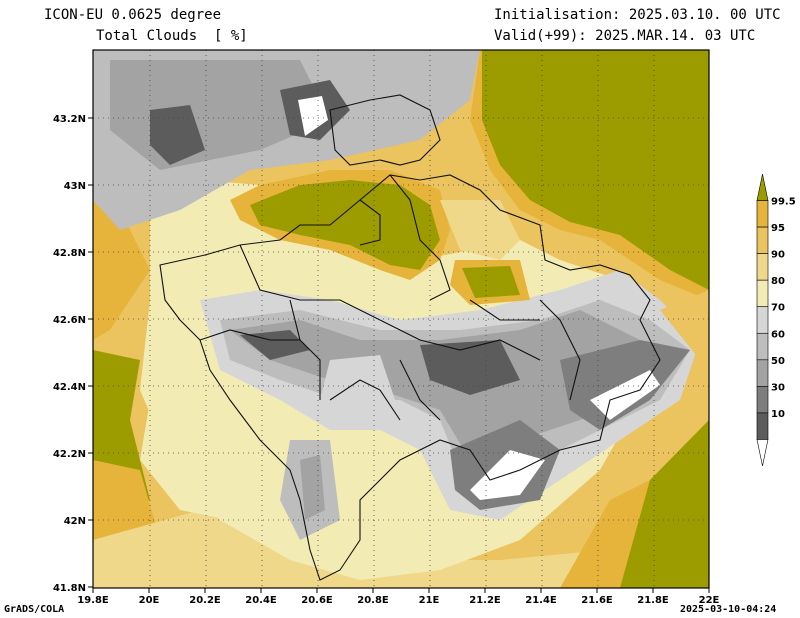  I want to click on lon-tick-label: 21.6E, so click(597, 600).